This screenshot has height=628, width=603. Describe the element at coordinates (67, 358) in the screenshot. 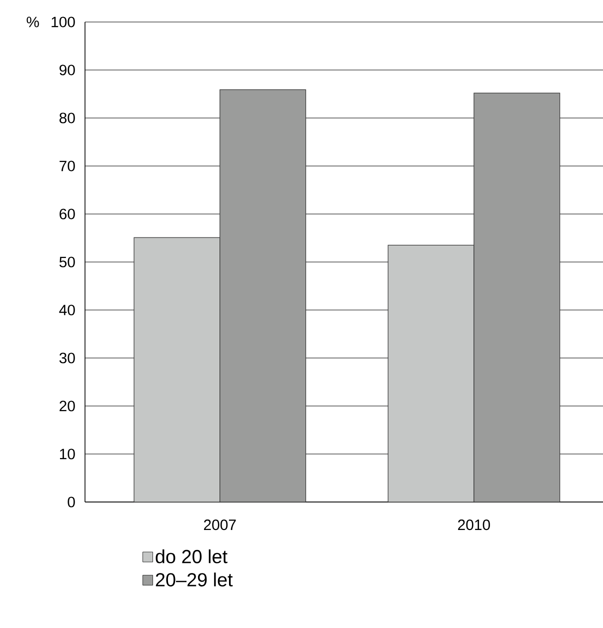

I see `y-tick-label: 30` at that location.